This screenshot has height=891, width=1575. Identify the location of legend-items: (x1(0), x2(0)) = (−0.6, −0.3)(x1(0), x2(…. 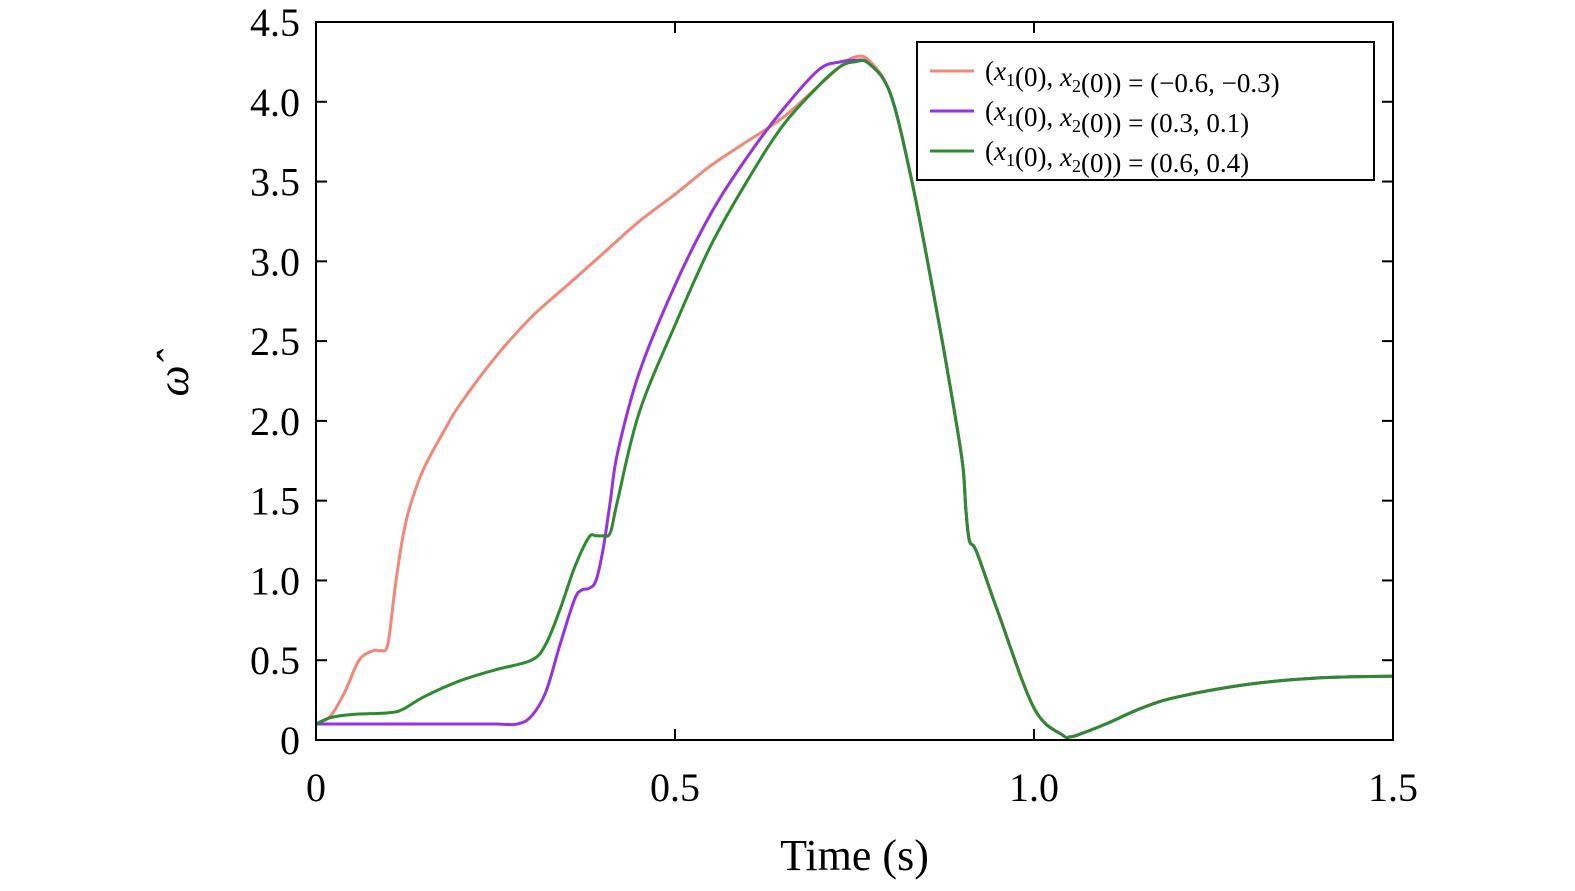
(1105, 117).